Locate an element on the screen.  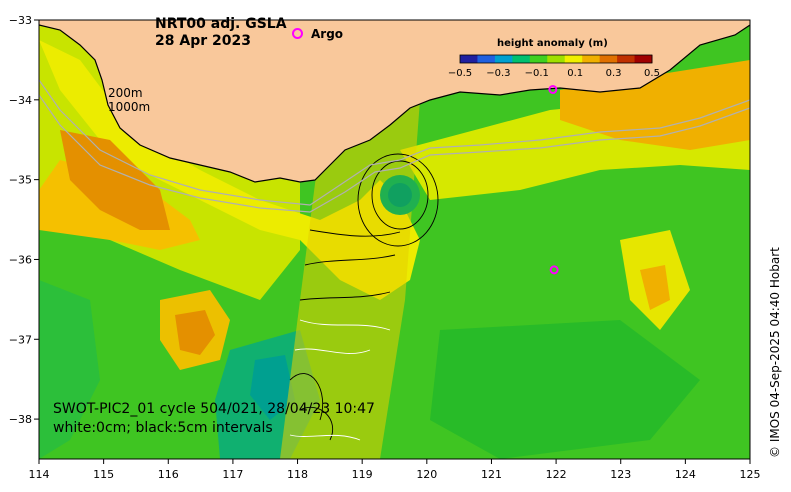
x-tick-label: 115 is located at coordinates (103, 474).